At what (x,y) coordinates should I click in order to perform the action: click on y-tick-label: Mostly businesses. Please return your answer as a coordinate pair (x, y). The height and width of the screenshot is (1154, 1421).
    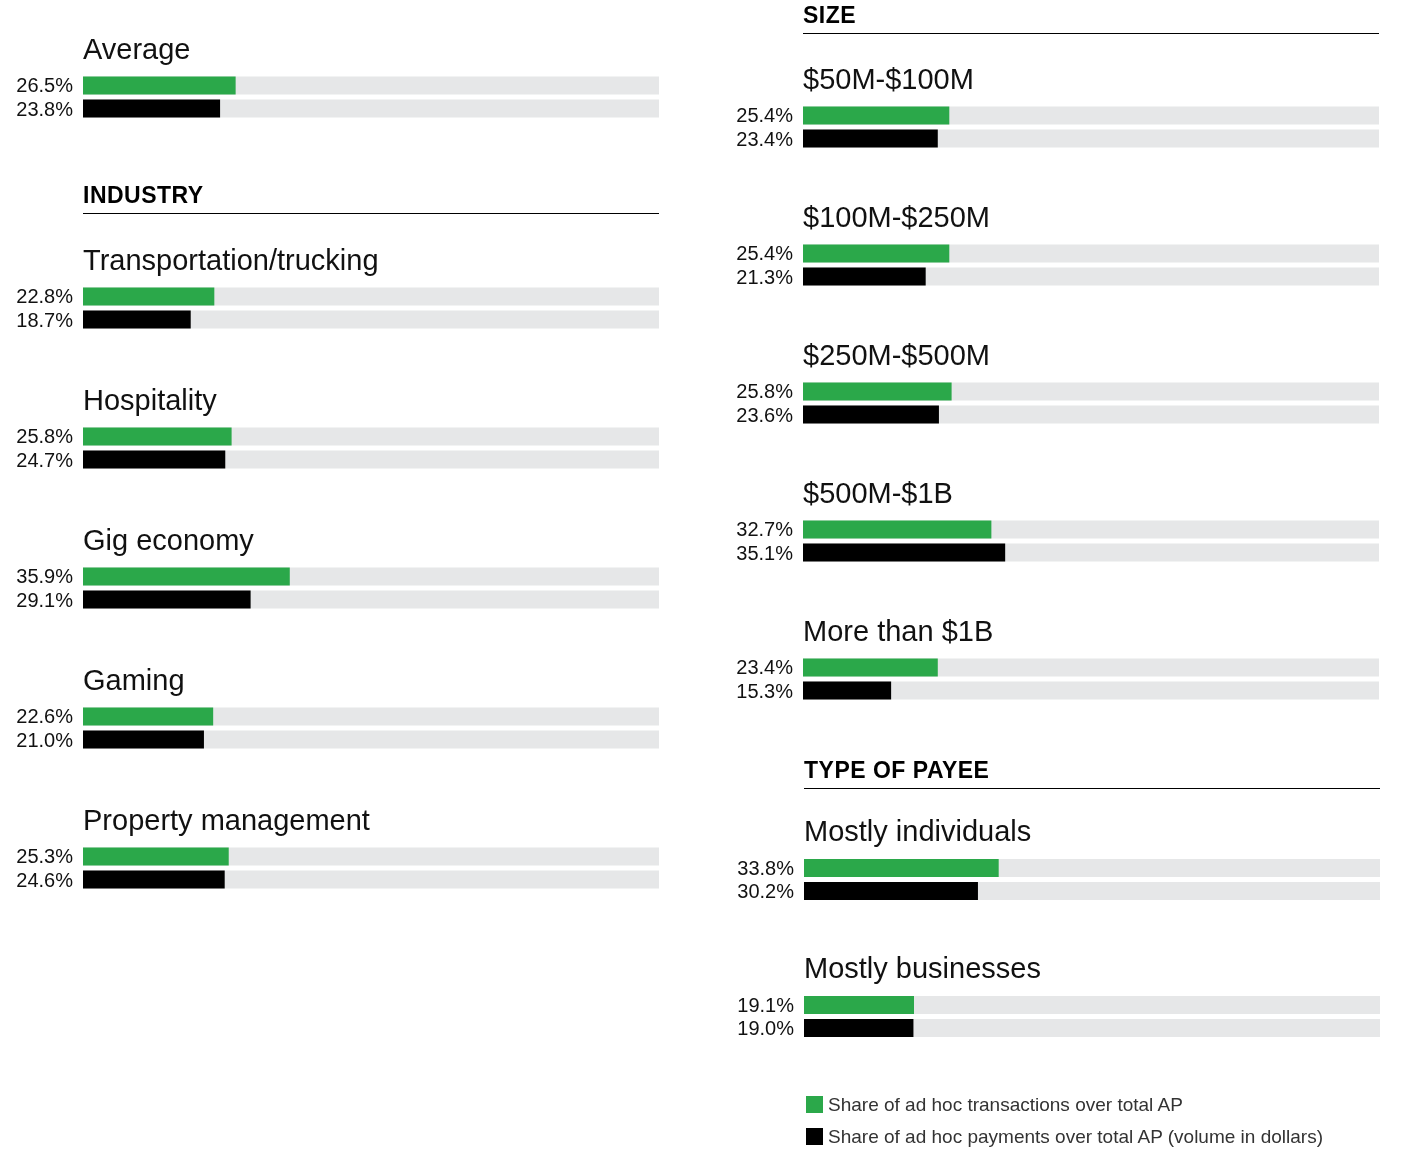
    Looking at the image, I should click on (922, 968).